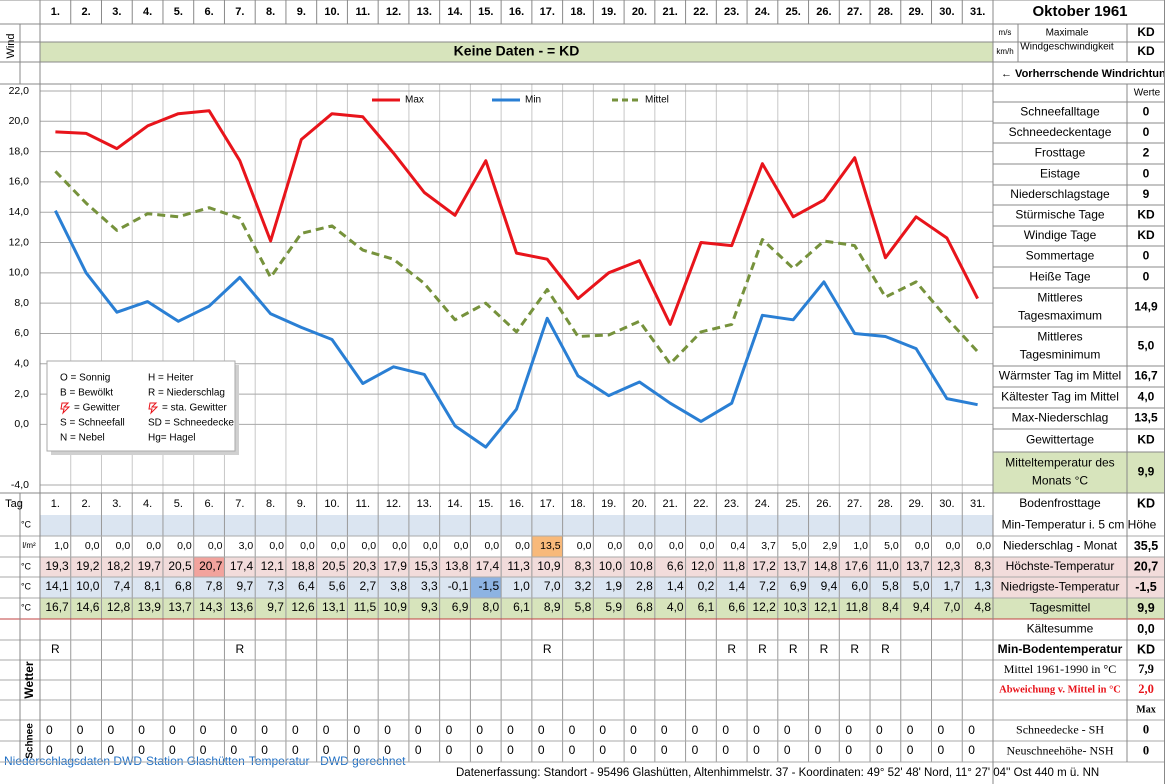 This screenshot has width=1165, height=784. I want to click on y-tick-label: 4,0, so click(21, 364).